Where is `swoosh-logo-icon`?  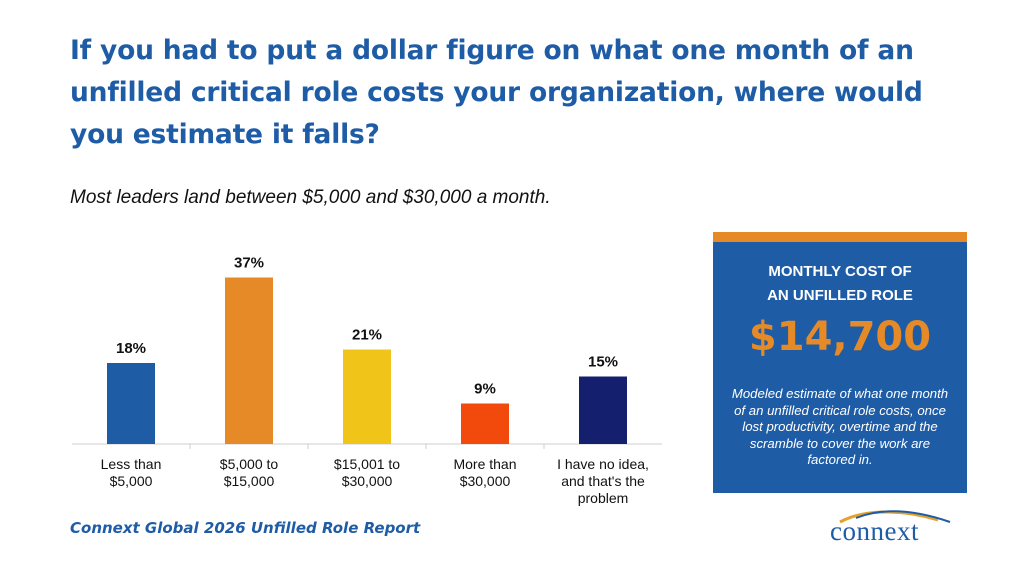 swoosh-logo-icon is located at coordinates (895, 517).